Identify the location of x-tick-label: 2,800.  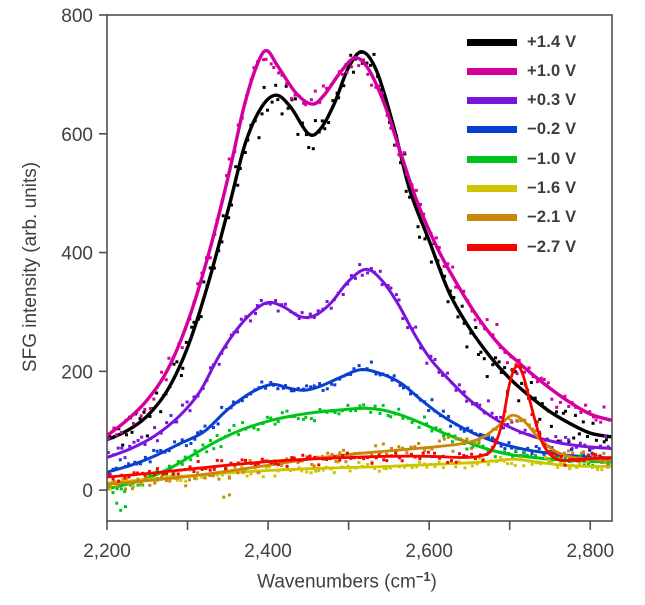
(590, 551).